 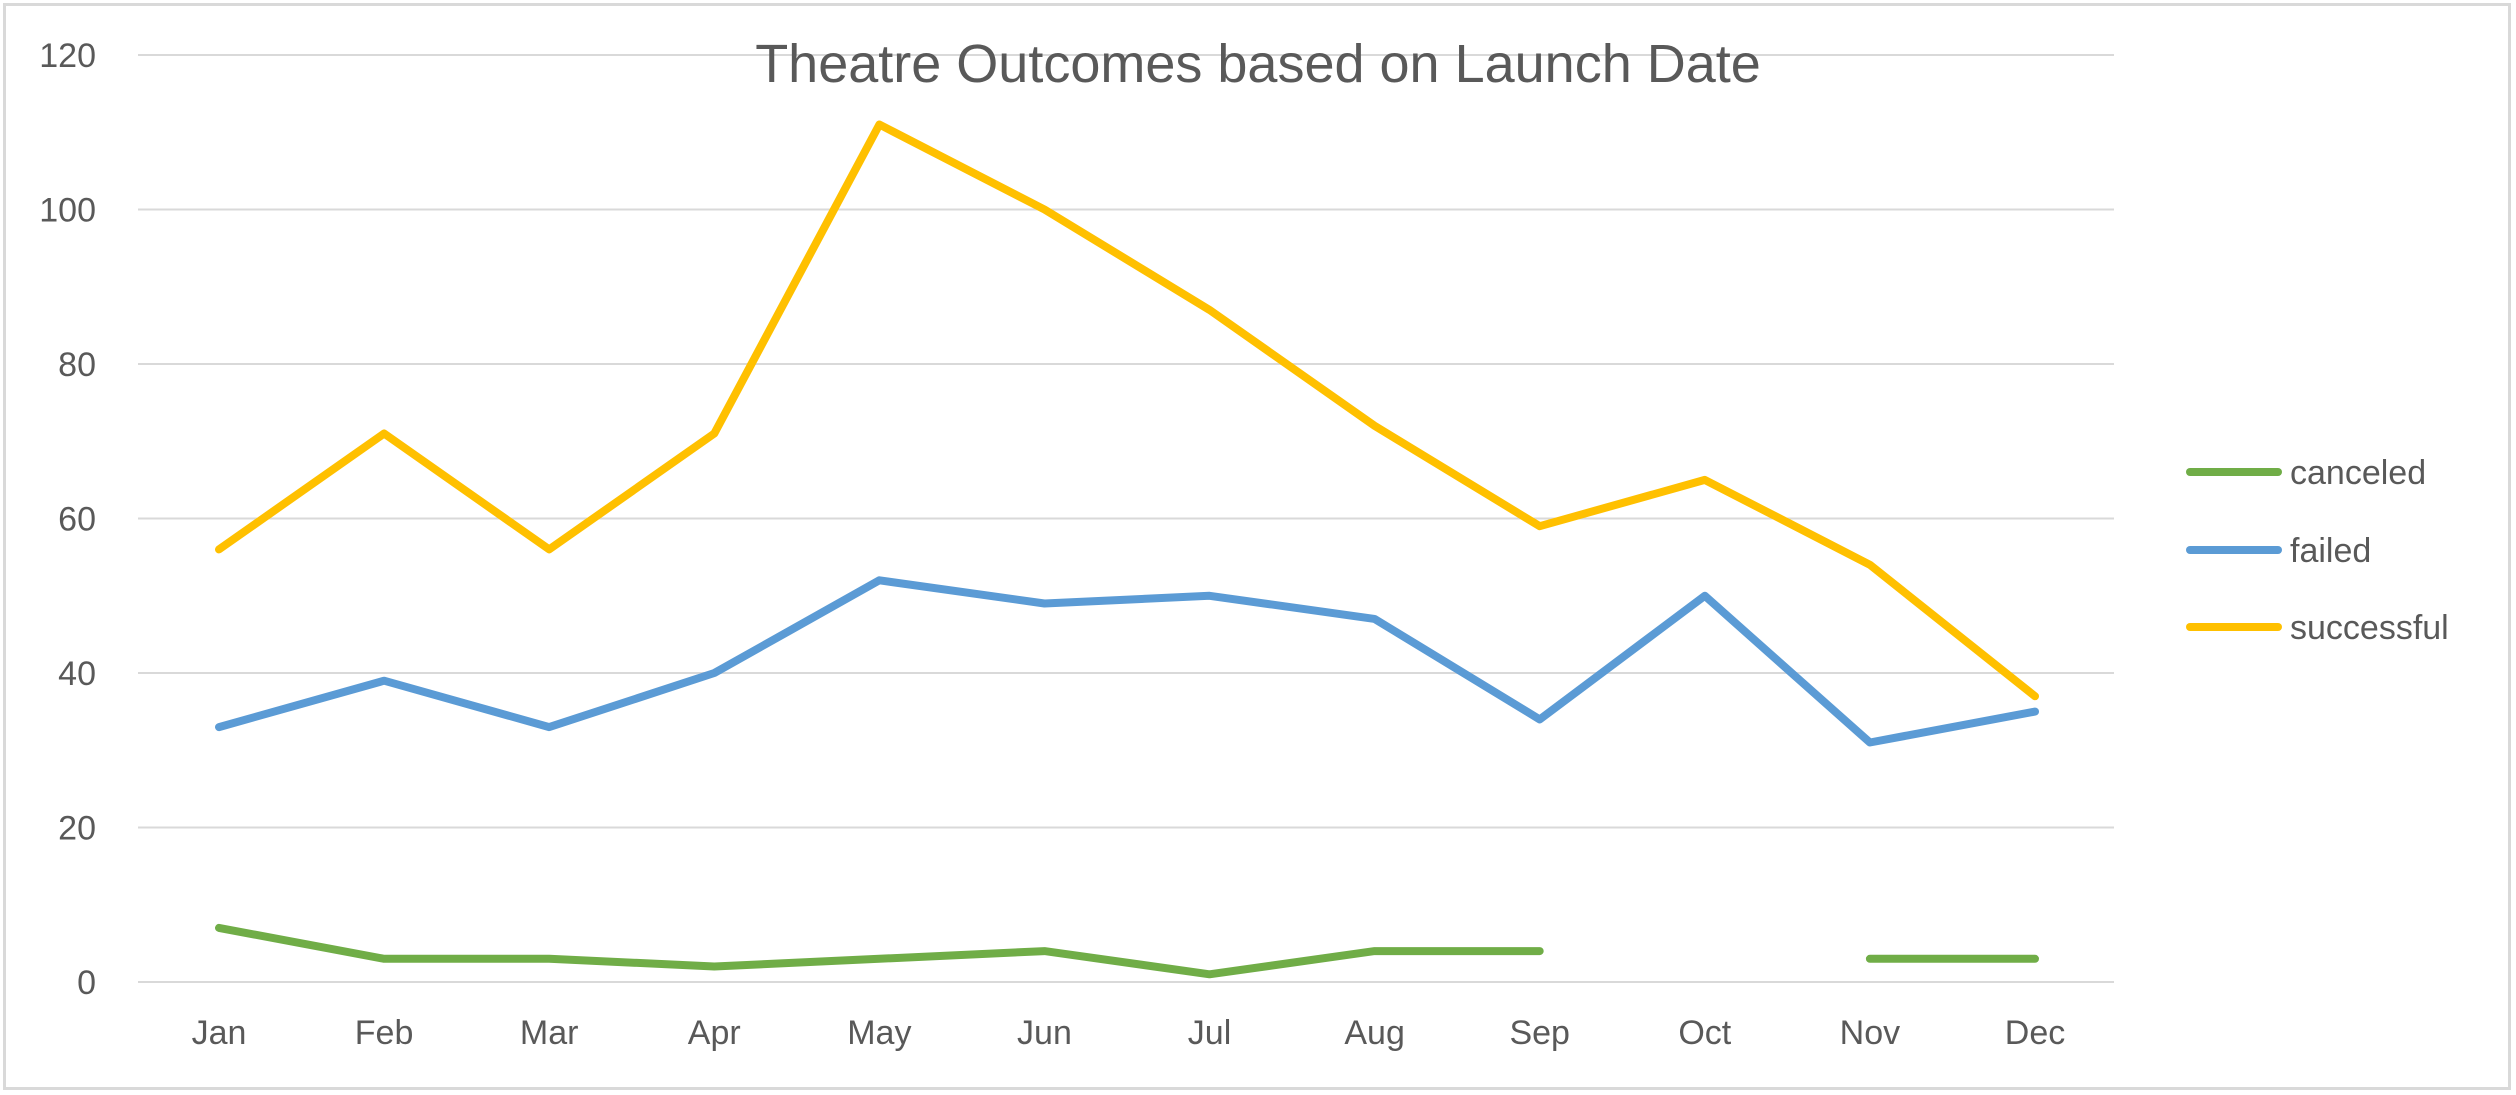 What do you see at coordinates (67, 211) in the screenshot?
I see `y-tick-label: 100` at bounding box center [67, 211].